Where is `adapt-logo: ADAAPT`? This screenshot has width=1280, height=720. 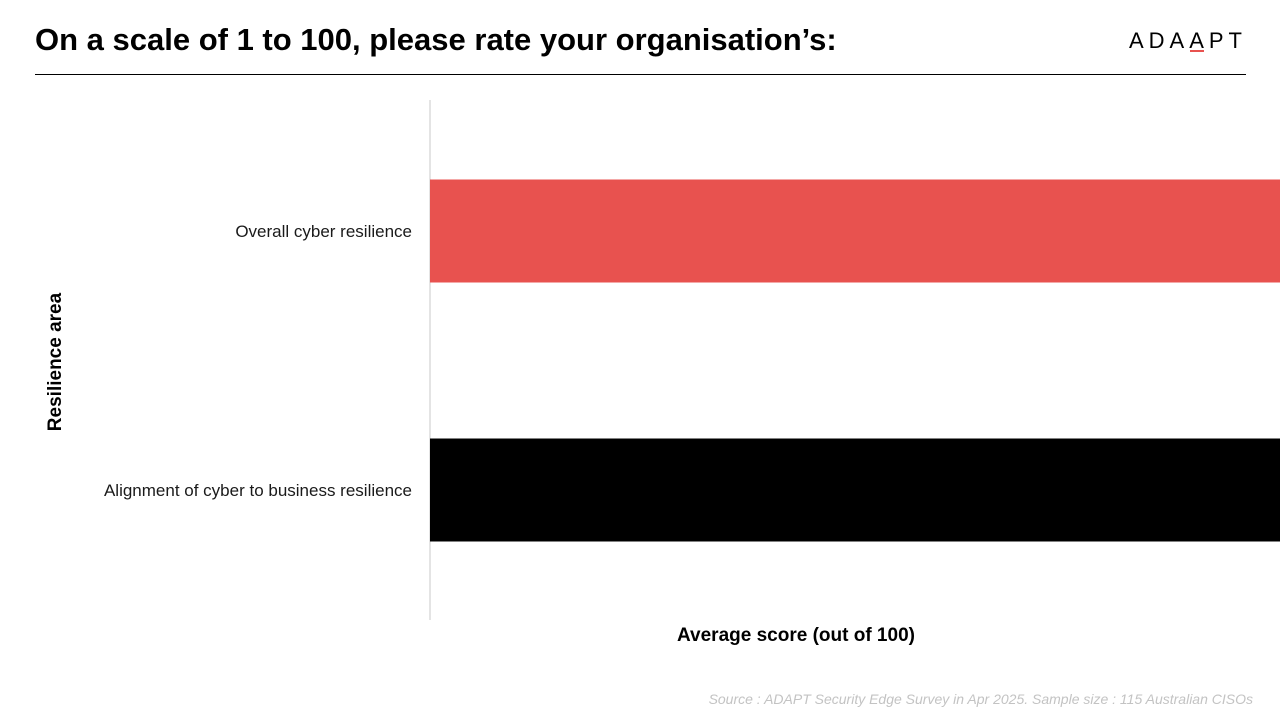 adapt-logo: ADAAPT is located at coordinates (1188, 41).